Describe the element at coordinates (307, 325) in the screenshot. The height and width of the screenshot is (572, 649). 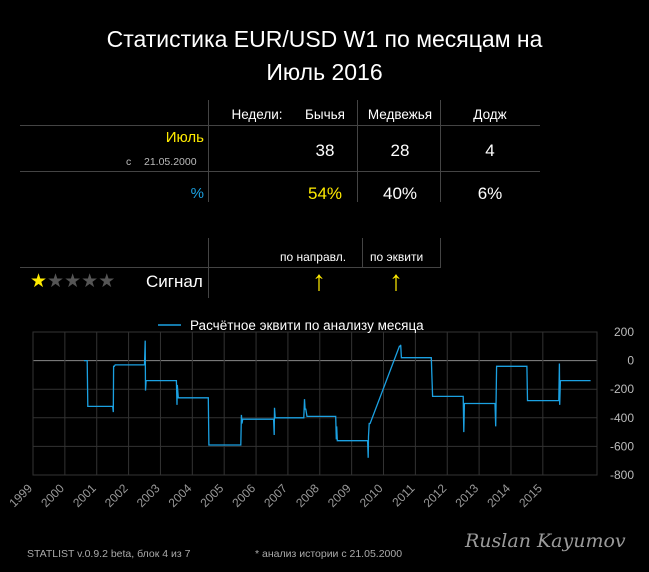
I see `legend-label: Расчётное эквити по анализу месяца` at that location.